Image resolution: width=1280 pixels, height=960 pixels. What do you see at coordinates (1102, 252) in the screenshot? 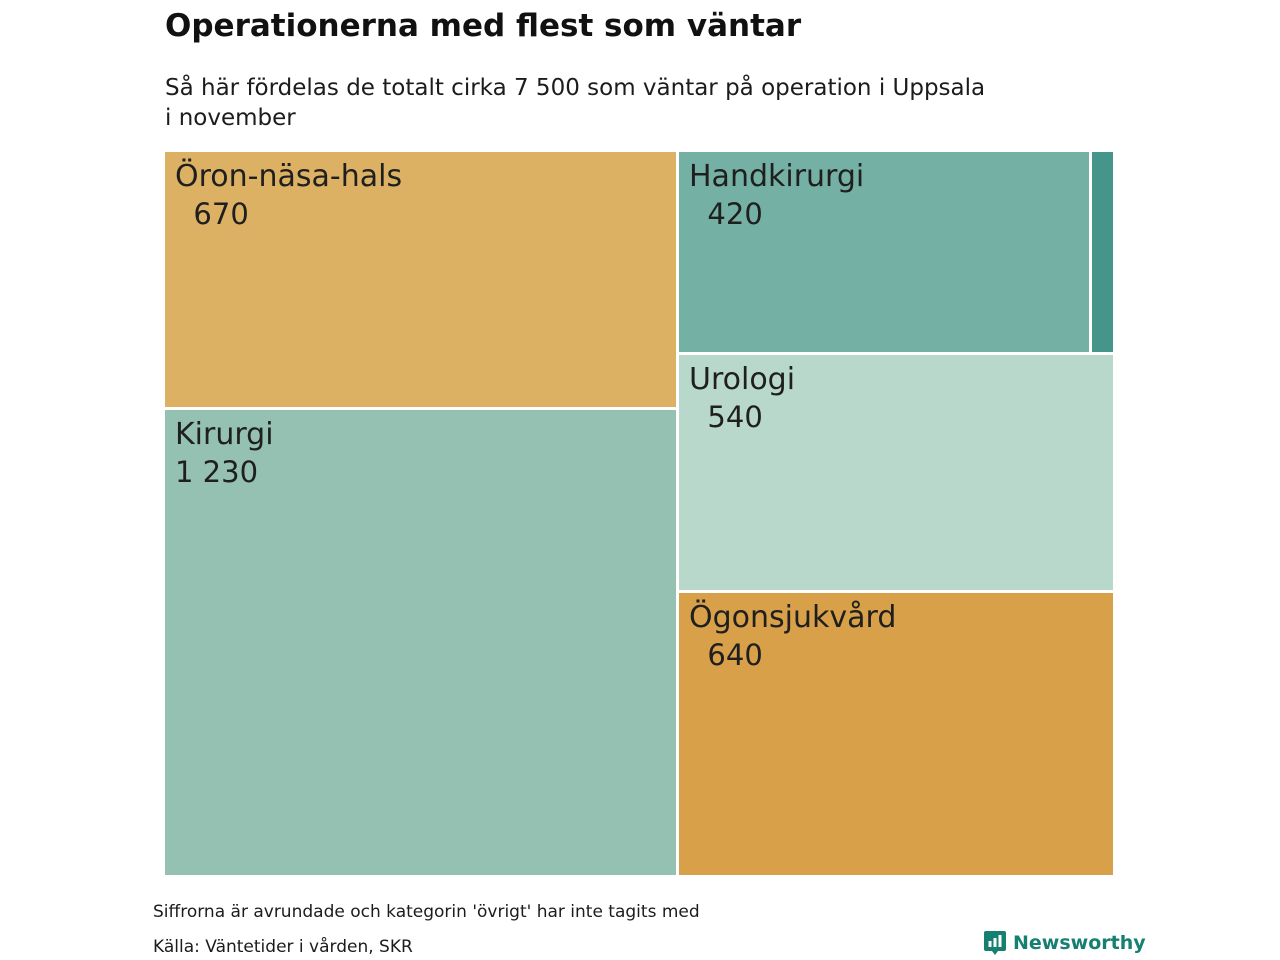
I see `treemap-tile-unlabeled-sliver` at bounding box center [1102, 252].